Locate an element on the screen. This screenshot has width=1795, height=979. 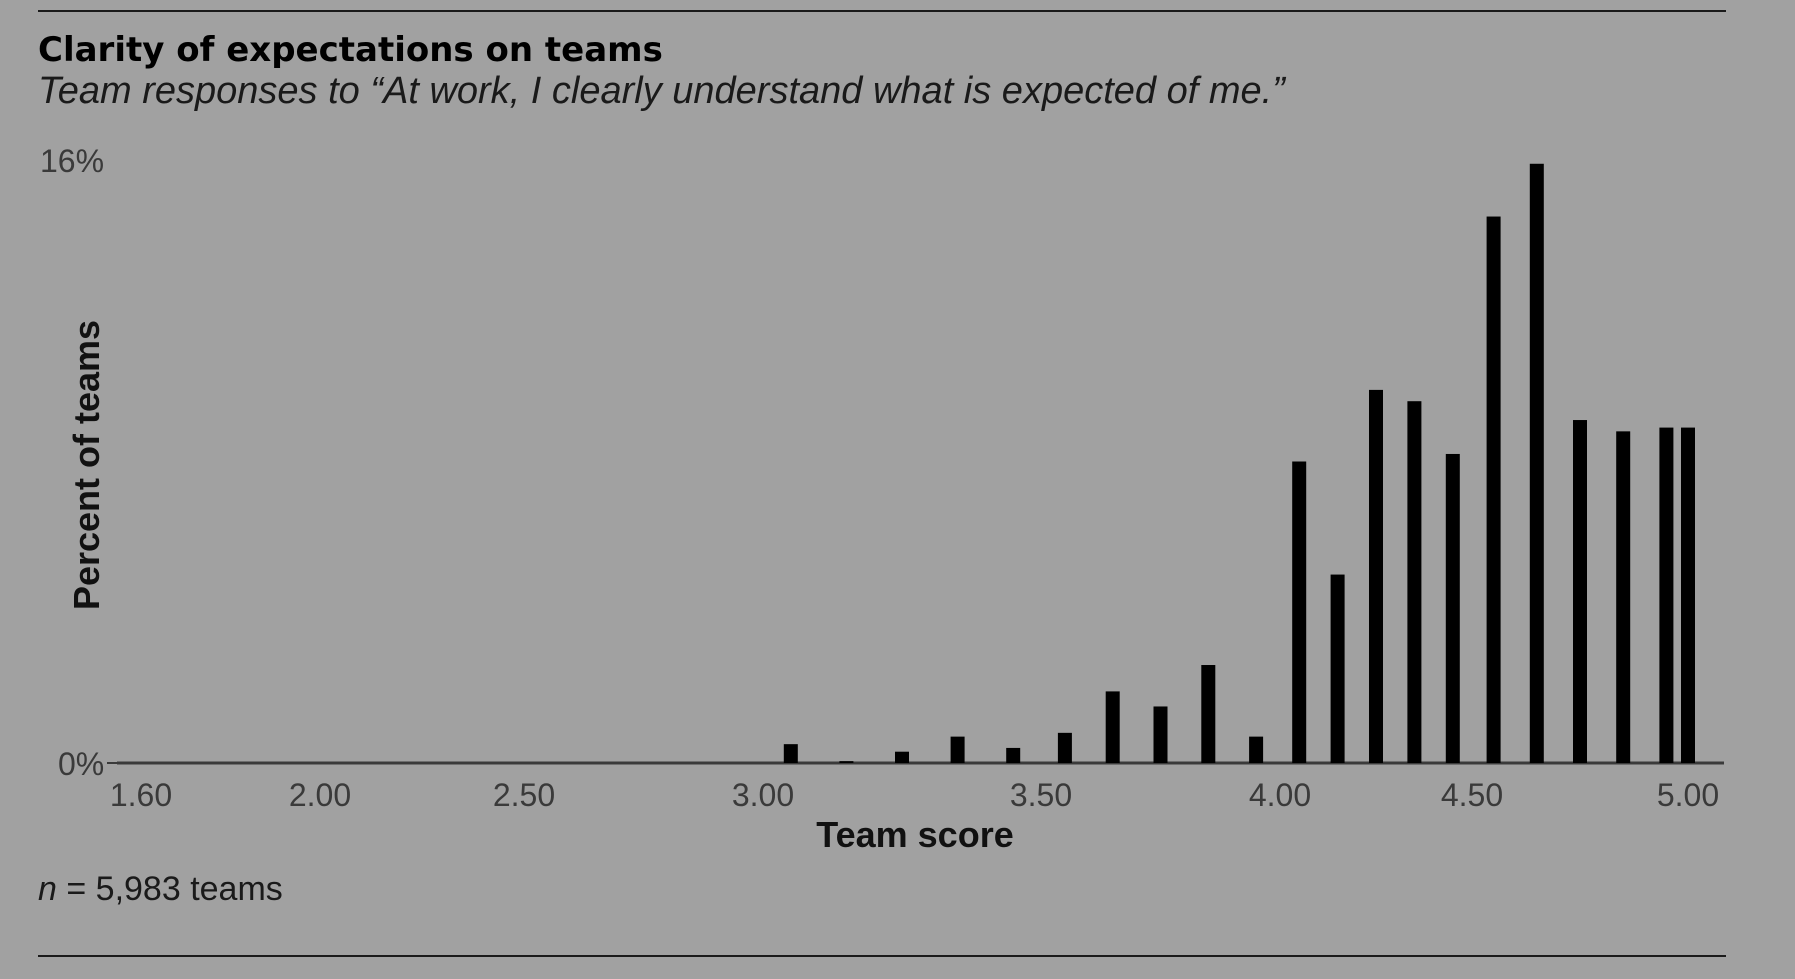
x-axis-label: Team score is located at coordinates (914, 834).